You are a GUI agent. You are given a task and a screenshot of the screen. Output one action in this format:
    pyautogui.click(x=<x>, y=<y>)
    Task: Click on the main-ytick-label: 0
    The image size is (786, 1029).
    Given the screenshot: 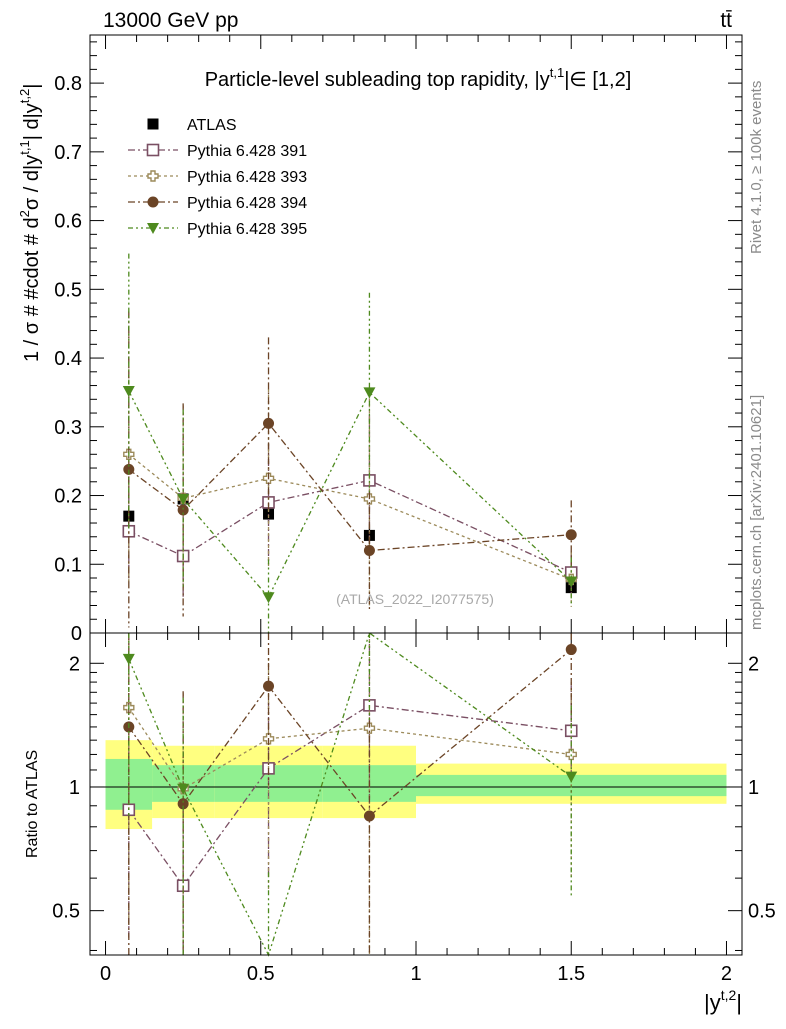 What is the action you would take?
    pyautogui.click(x=76, y=634)
    